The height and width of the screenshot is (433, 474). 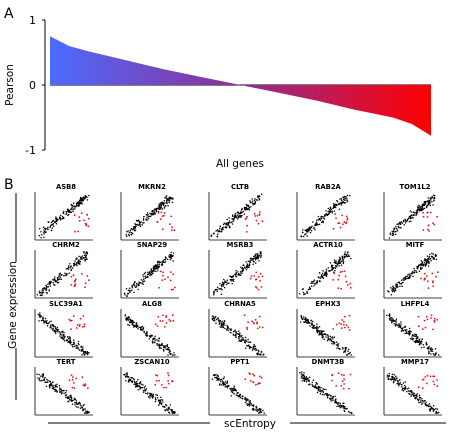 What do you see at coordinates (412, 329) in the screenshot?
I see `gene-panel-lhfpl4: LHFPL4` at bounding box center [412, 329].